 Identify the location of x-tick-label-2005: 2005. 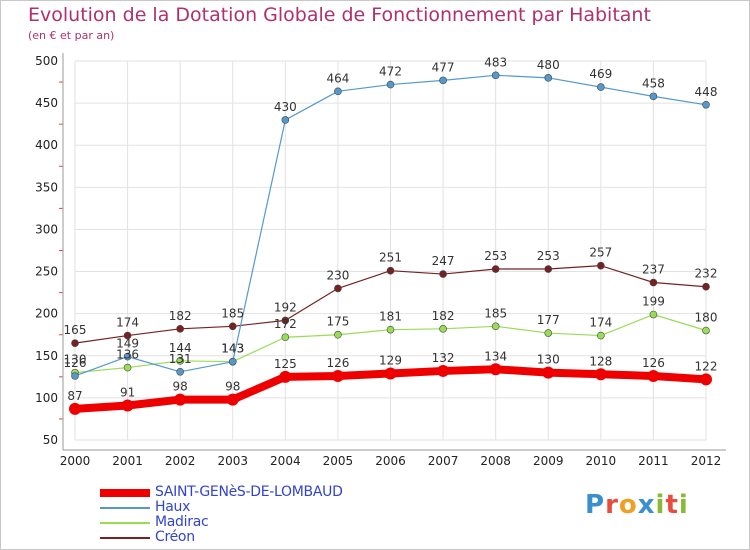
(338, 461).